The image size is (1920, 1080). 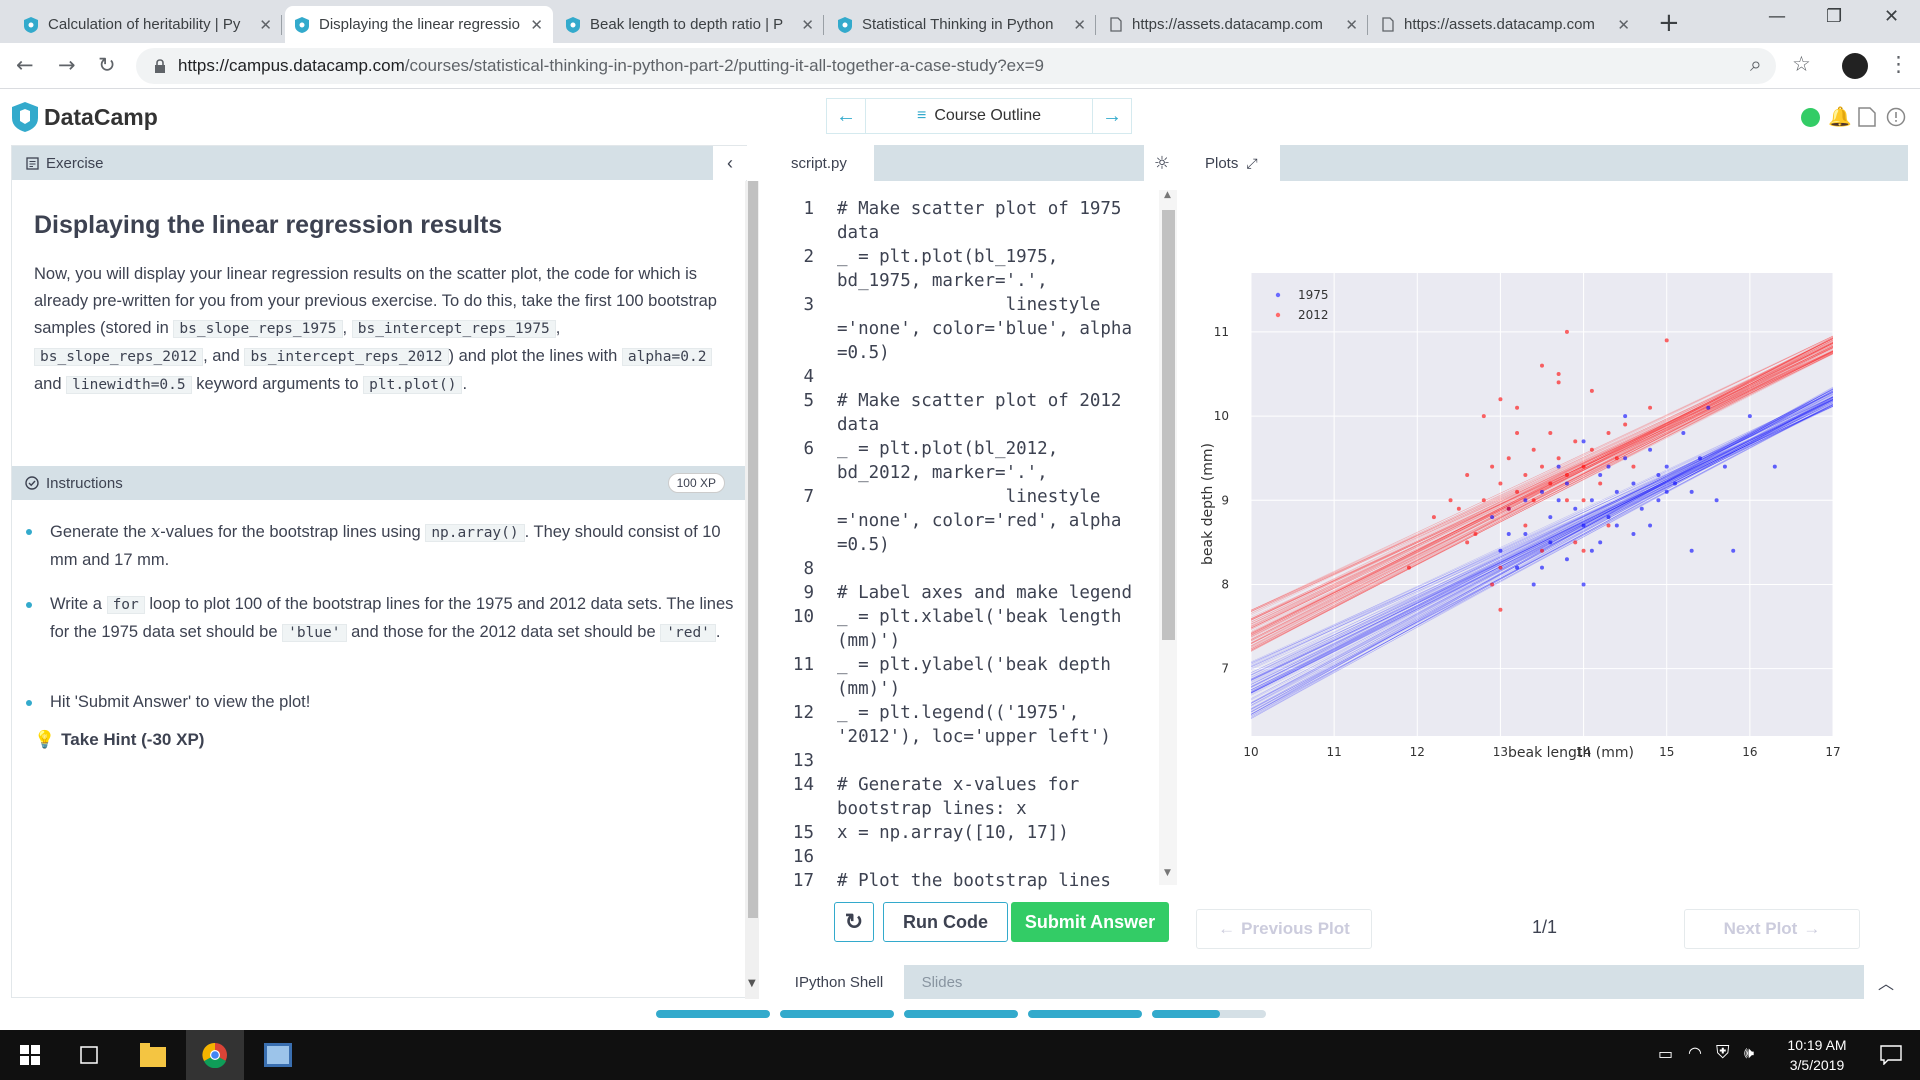 What do you see at coordinates (1756, 64) in the screenshot?
I see `zoom-icon: ⌕` at bounding box center [1756, 64].